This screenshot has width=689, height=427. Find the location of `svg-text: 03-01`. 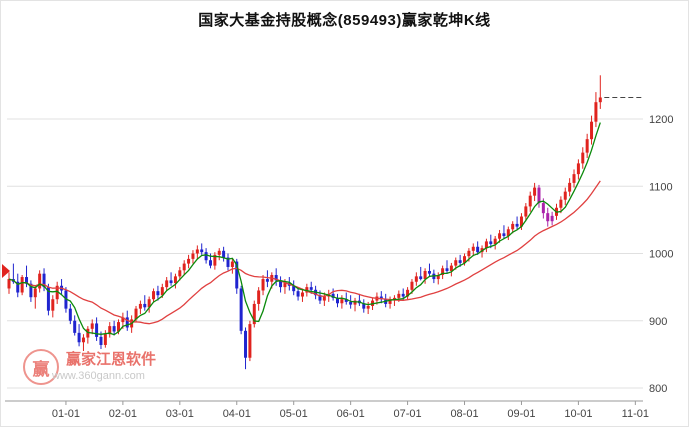

svg-text: 03-01 is located at coordinates (180, 414).